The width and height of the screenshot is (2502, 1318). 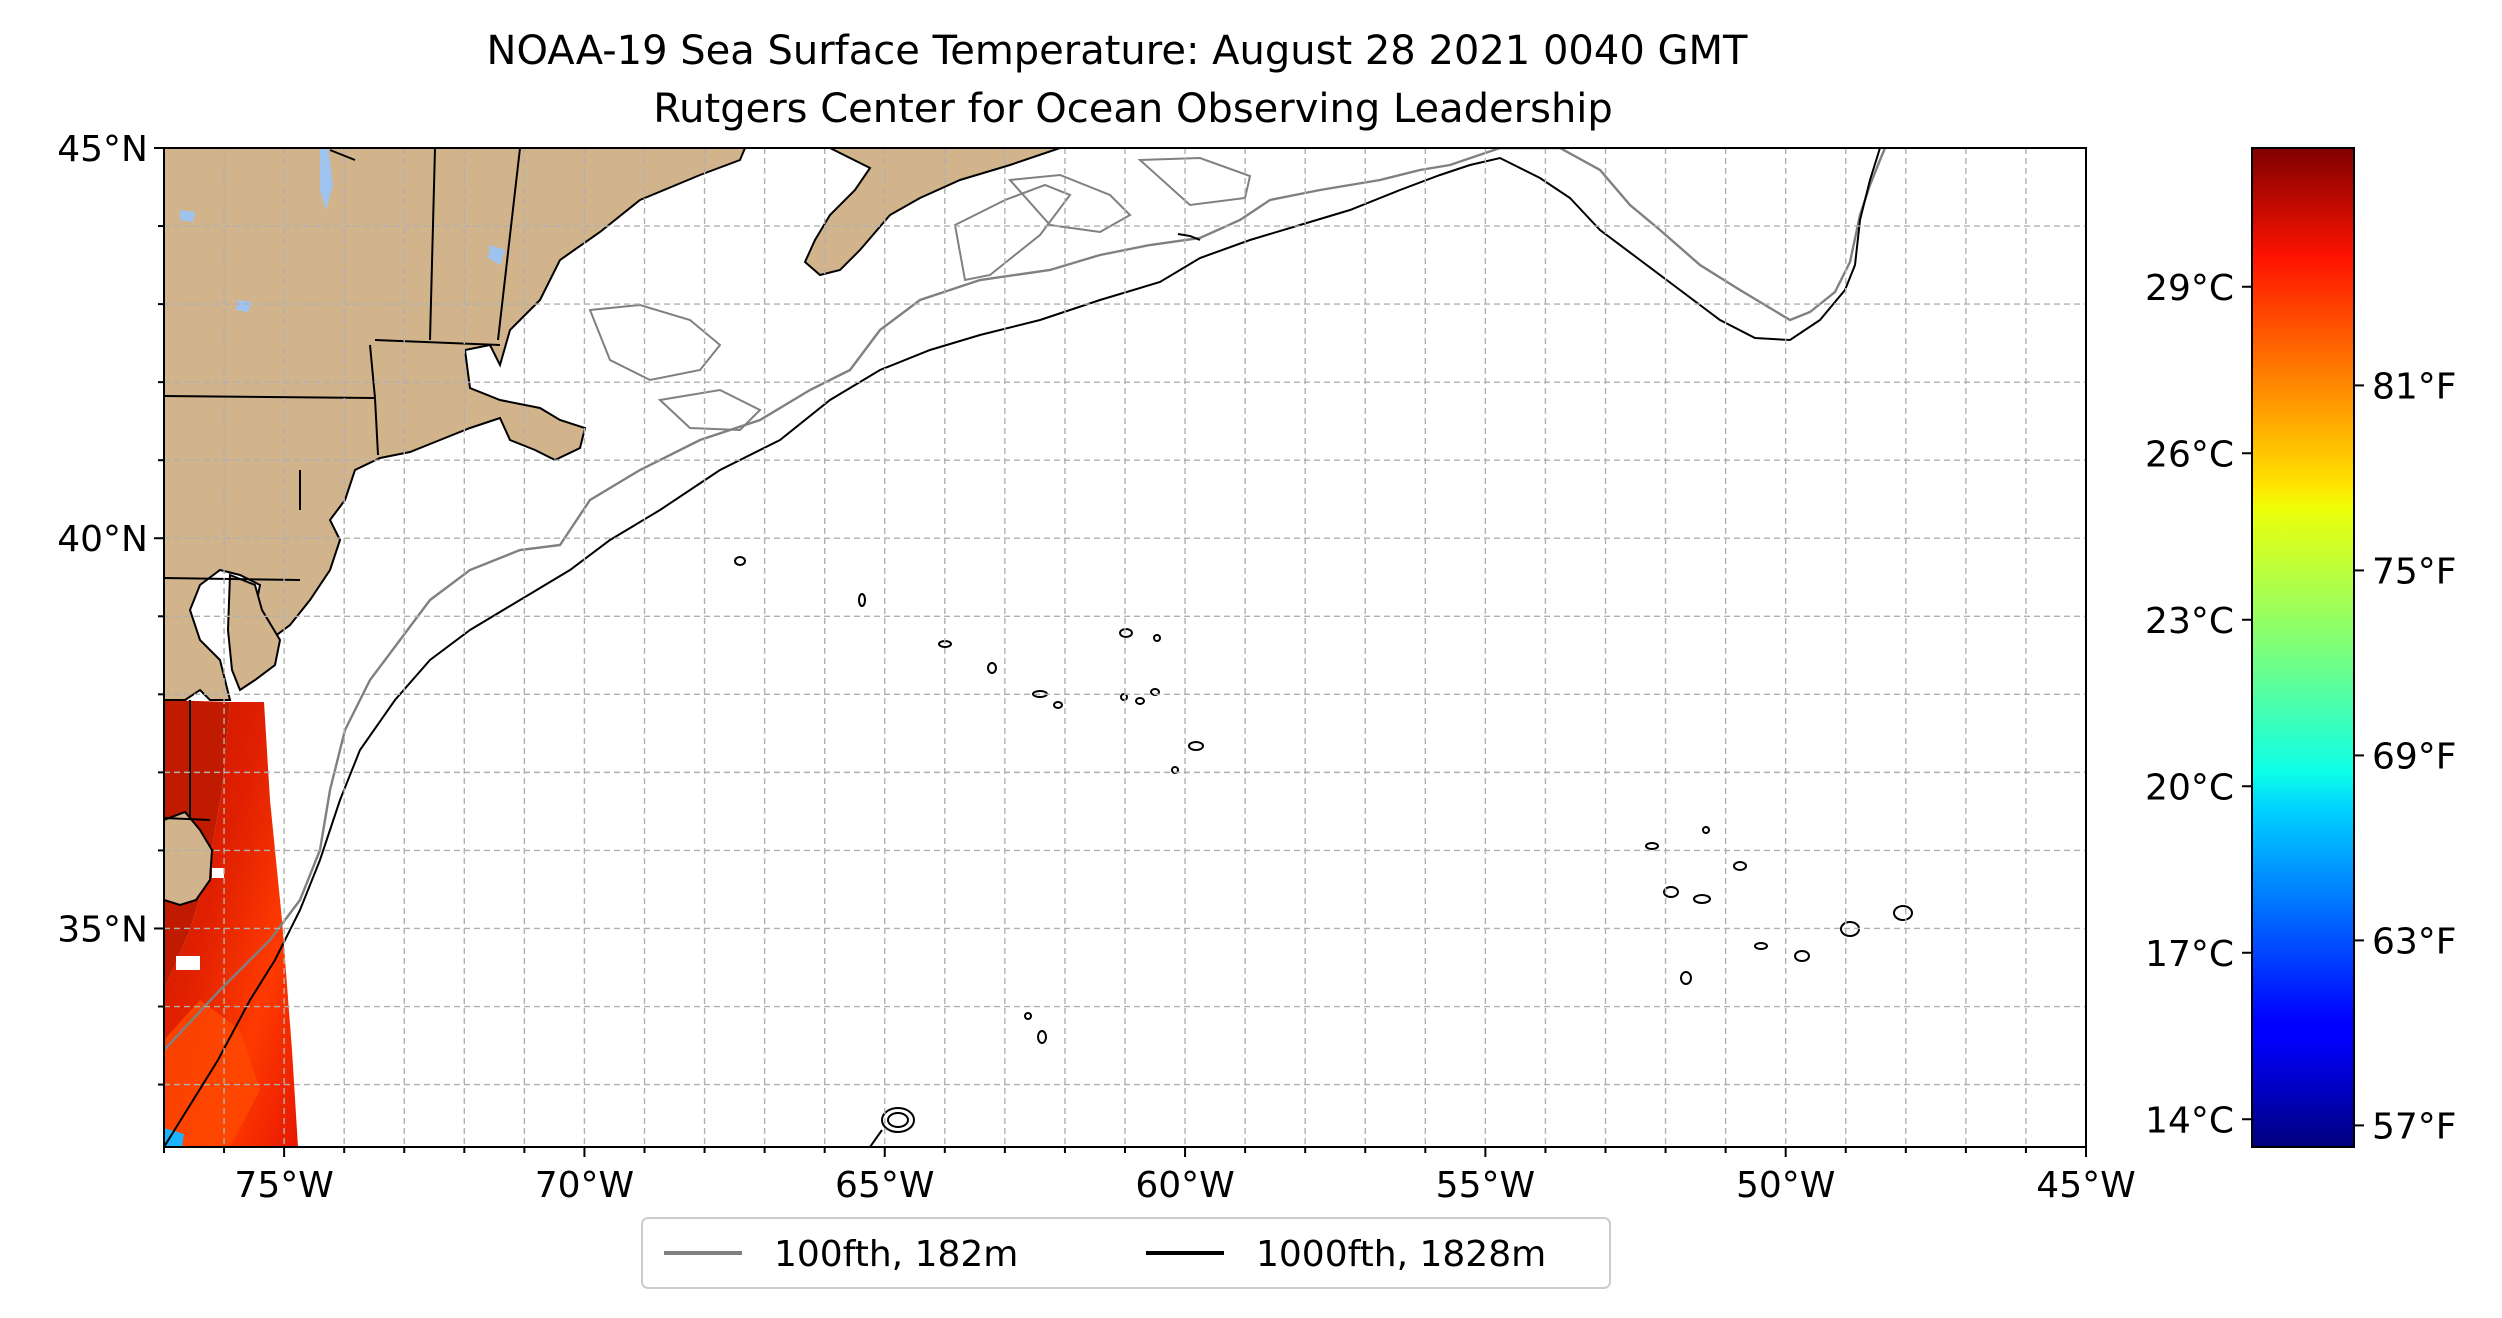 I want to click on lon-tick-label: 75°W, so click(x=283, y=1185).